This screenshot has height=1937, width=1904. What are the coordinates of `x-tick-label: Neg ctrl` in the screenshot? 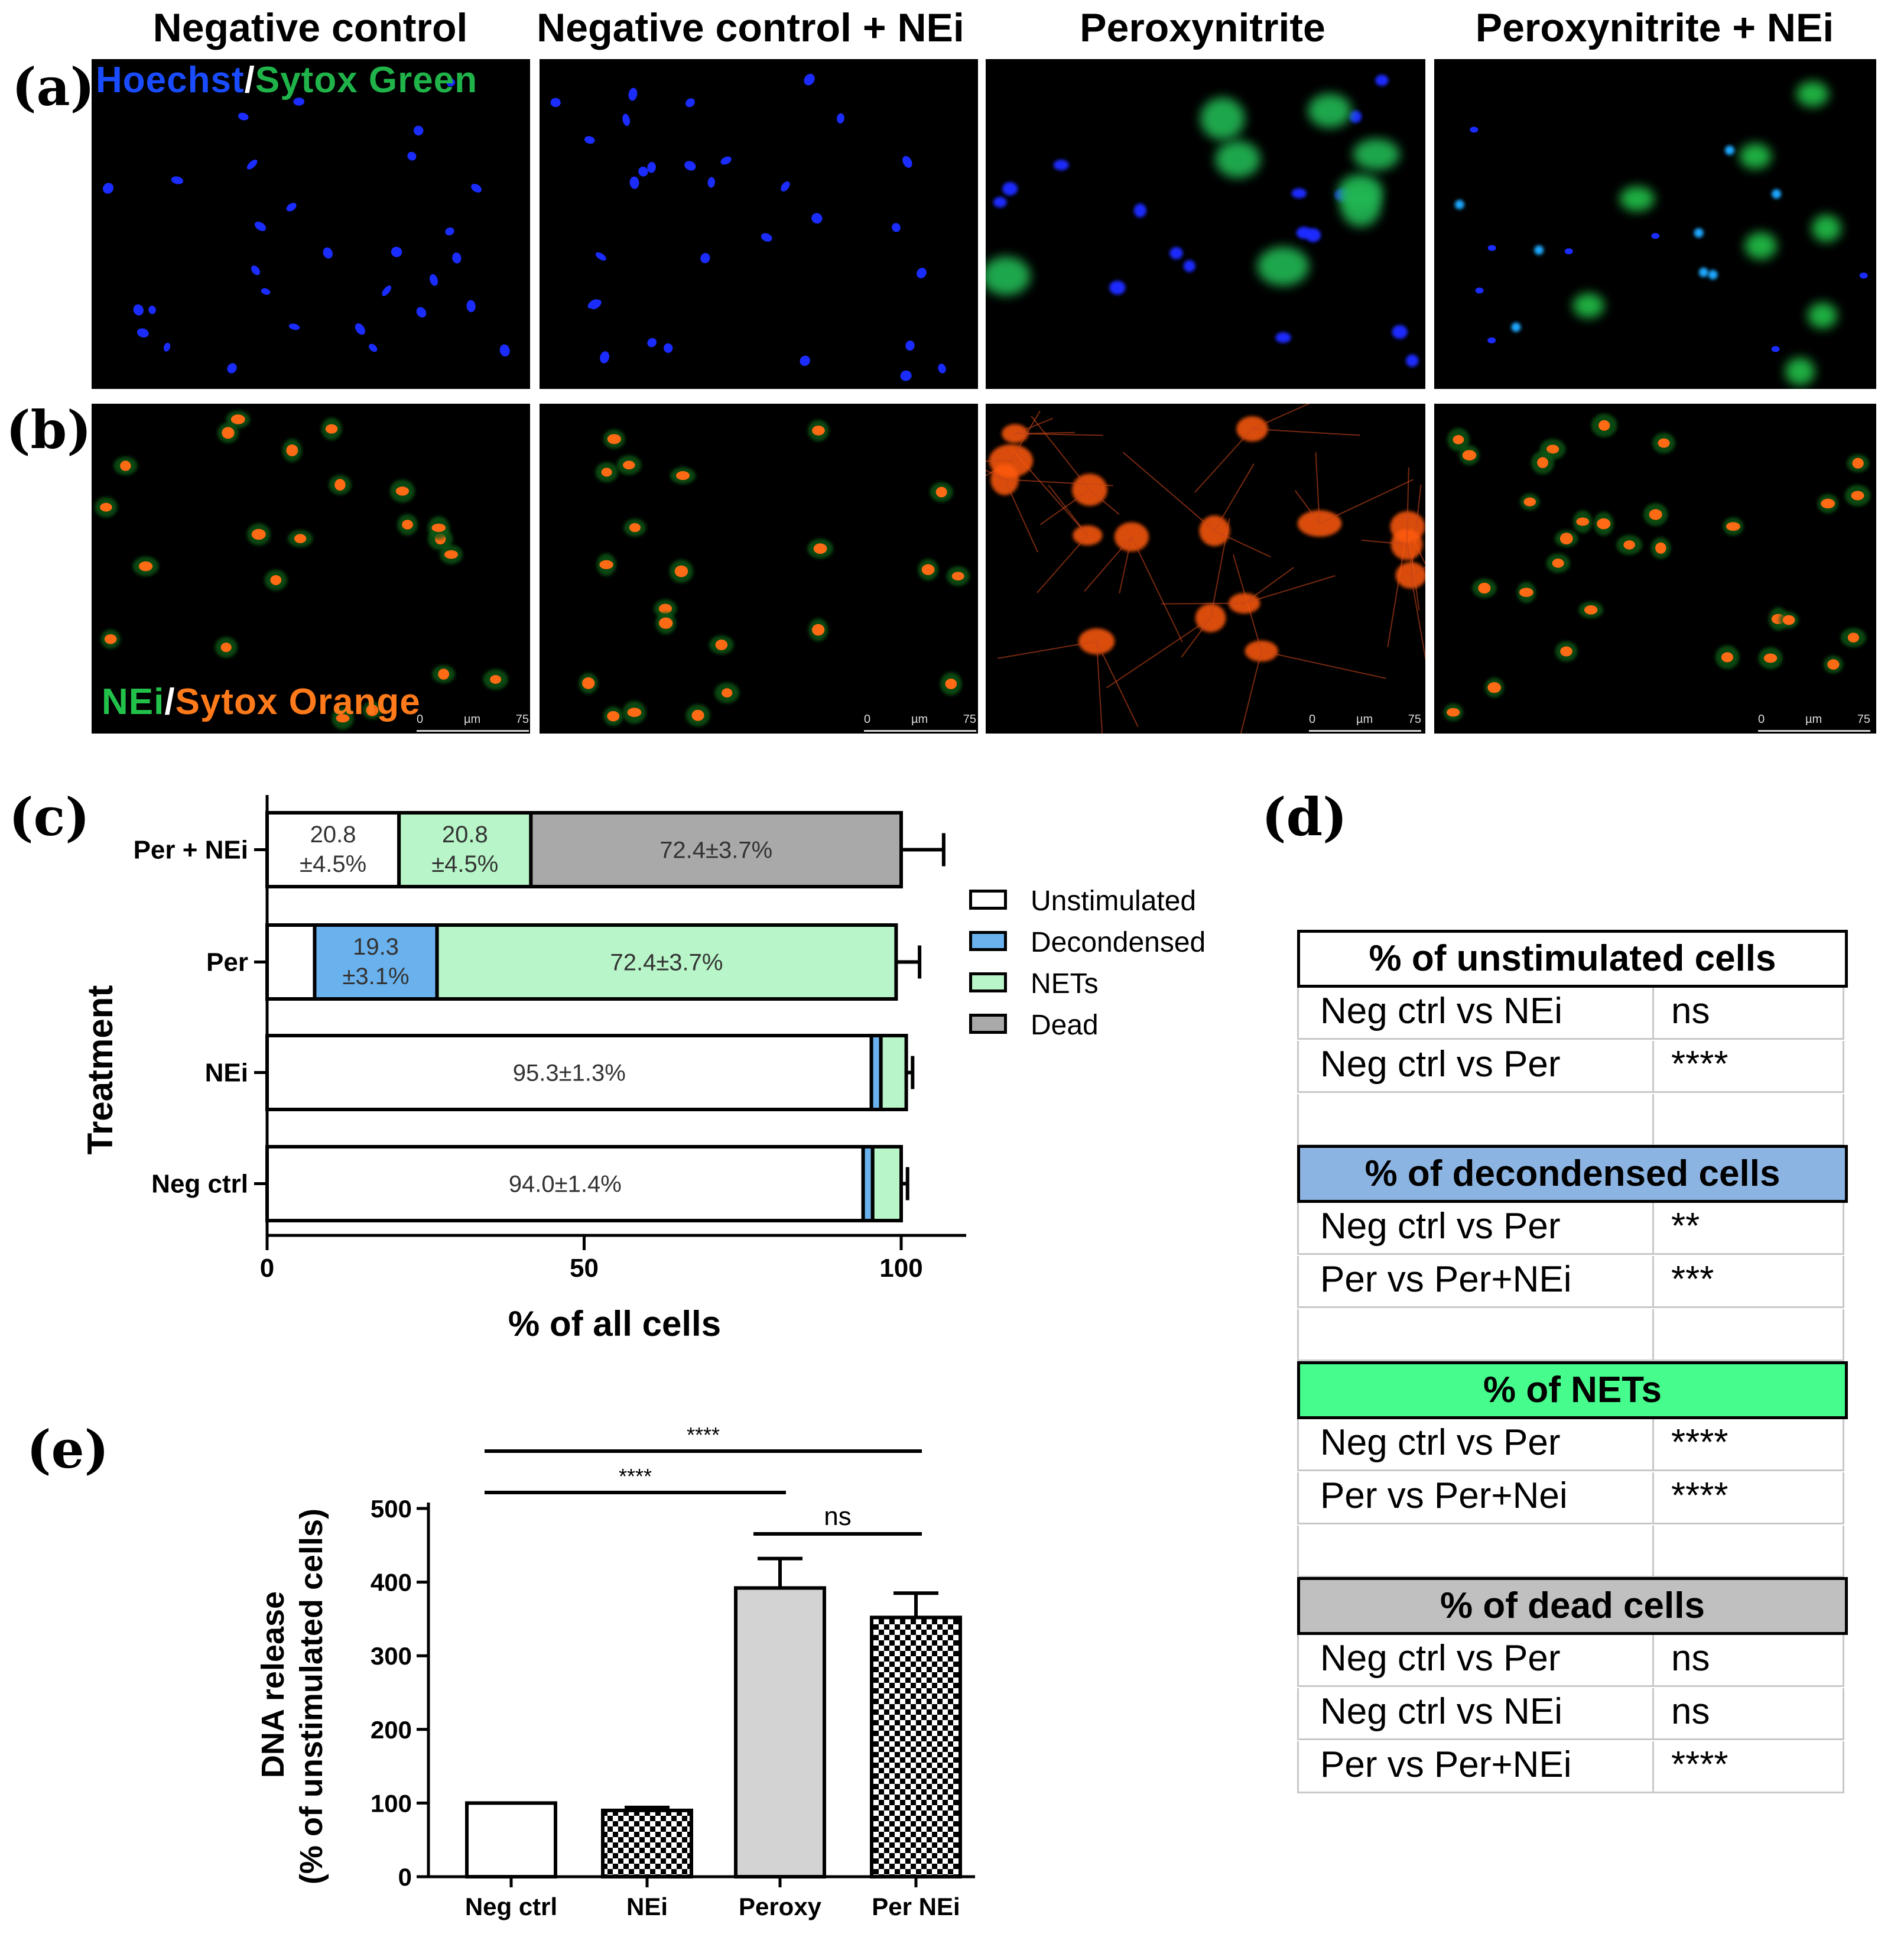 It's located at (511, 1906).